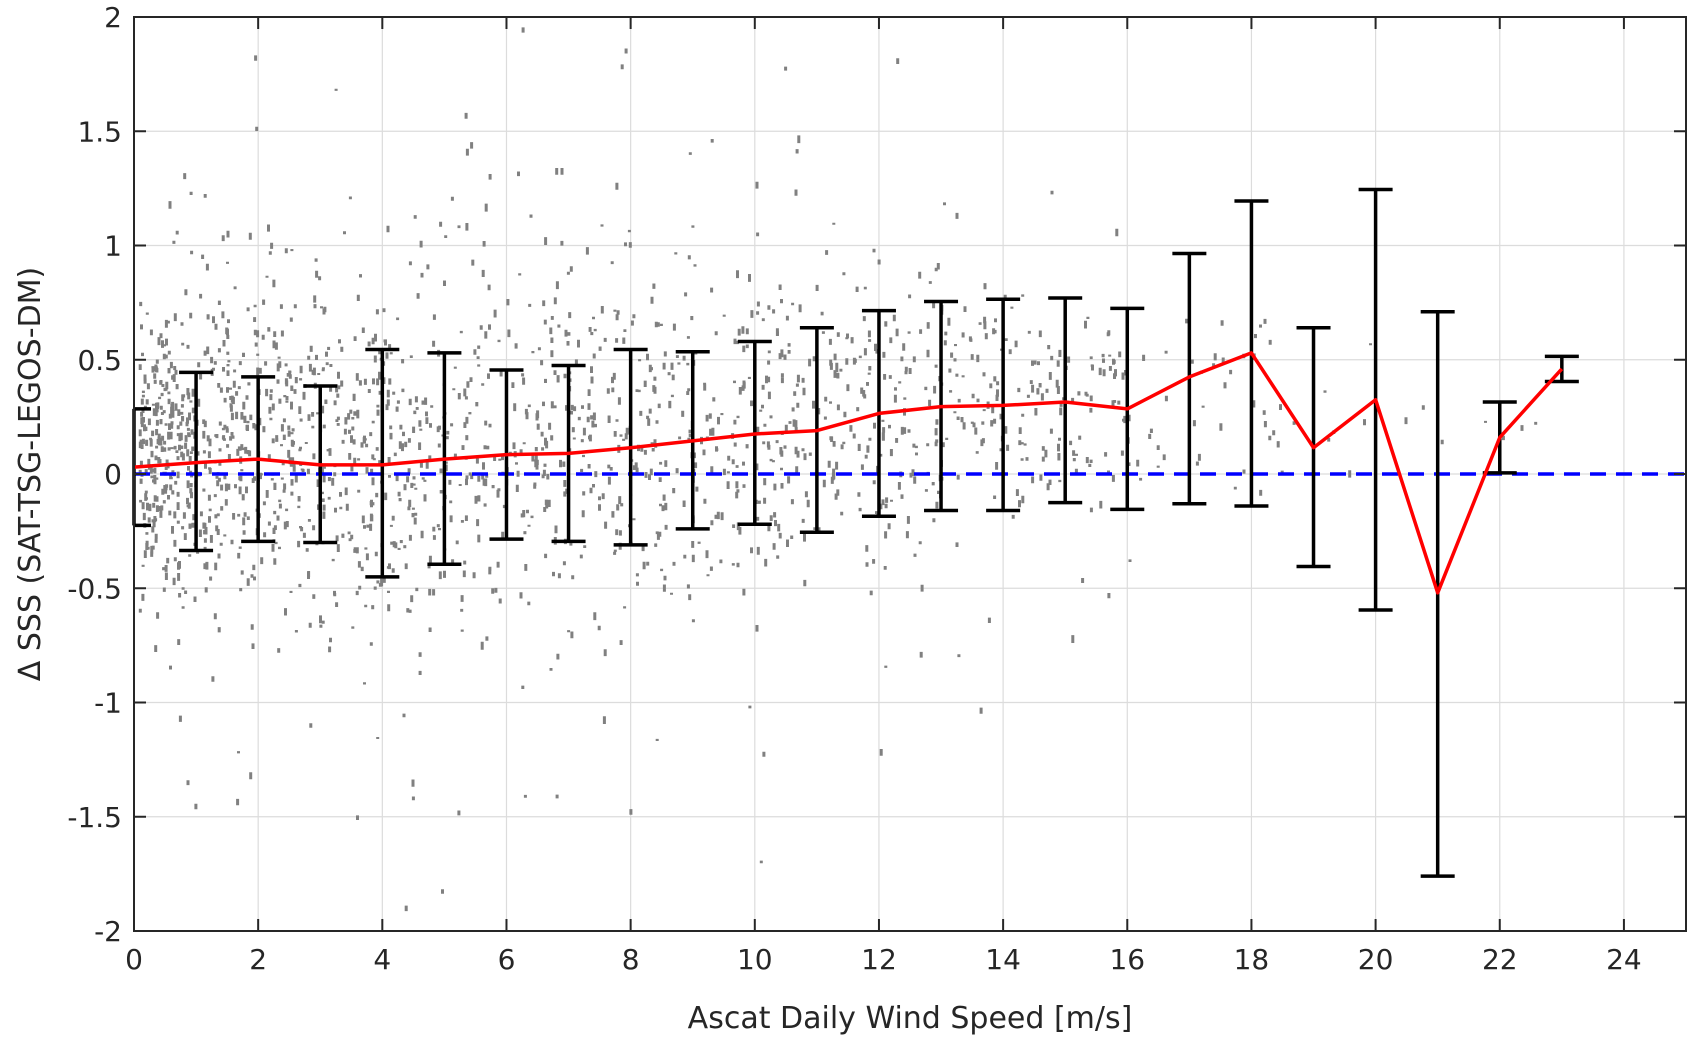 The image size is (1687, 1039). Describe the element at coordinates (1127, 959) in the screenshot. I see `x-tick-label: 16` at that location.